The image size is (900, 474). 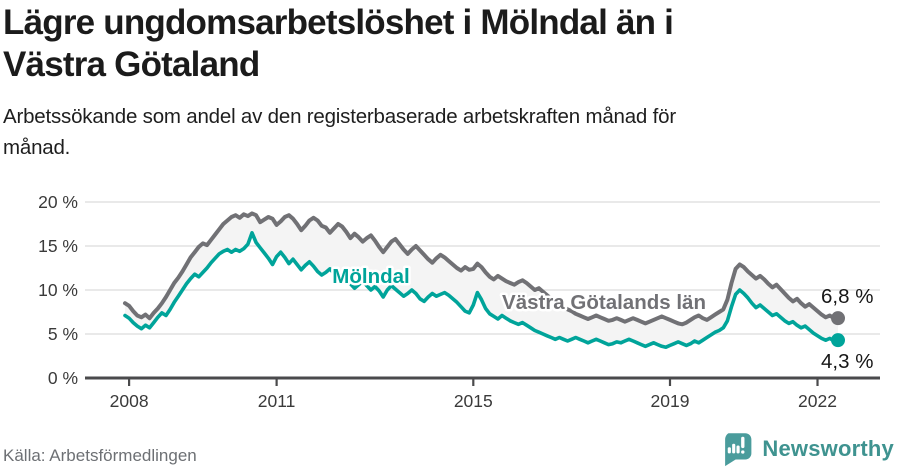 I want to click on x-tick-label: 2015, so click(x=473, y=401).